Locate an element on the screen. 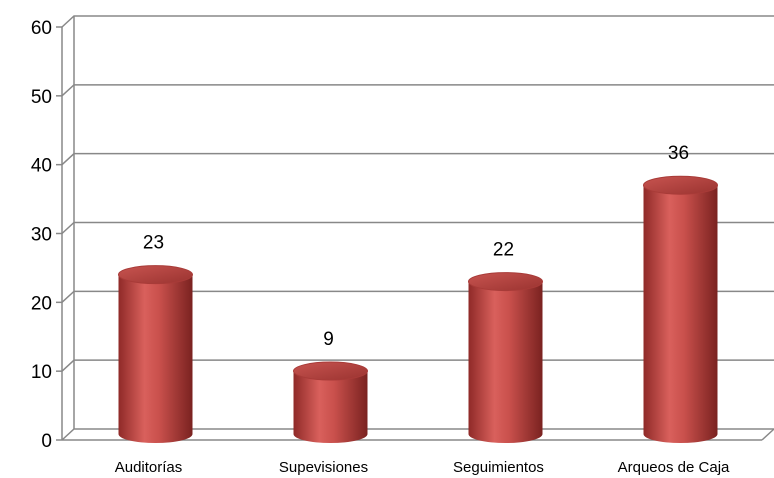 The width and height of the screenshot is (774, 478). y-tick-label: 20 is located at coordinates (41, 303).